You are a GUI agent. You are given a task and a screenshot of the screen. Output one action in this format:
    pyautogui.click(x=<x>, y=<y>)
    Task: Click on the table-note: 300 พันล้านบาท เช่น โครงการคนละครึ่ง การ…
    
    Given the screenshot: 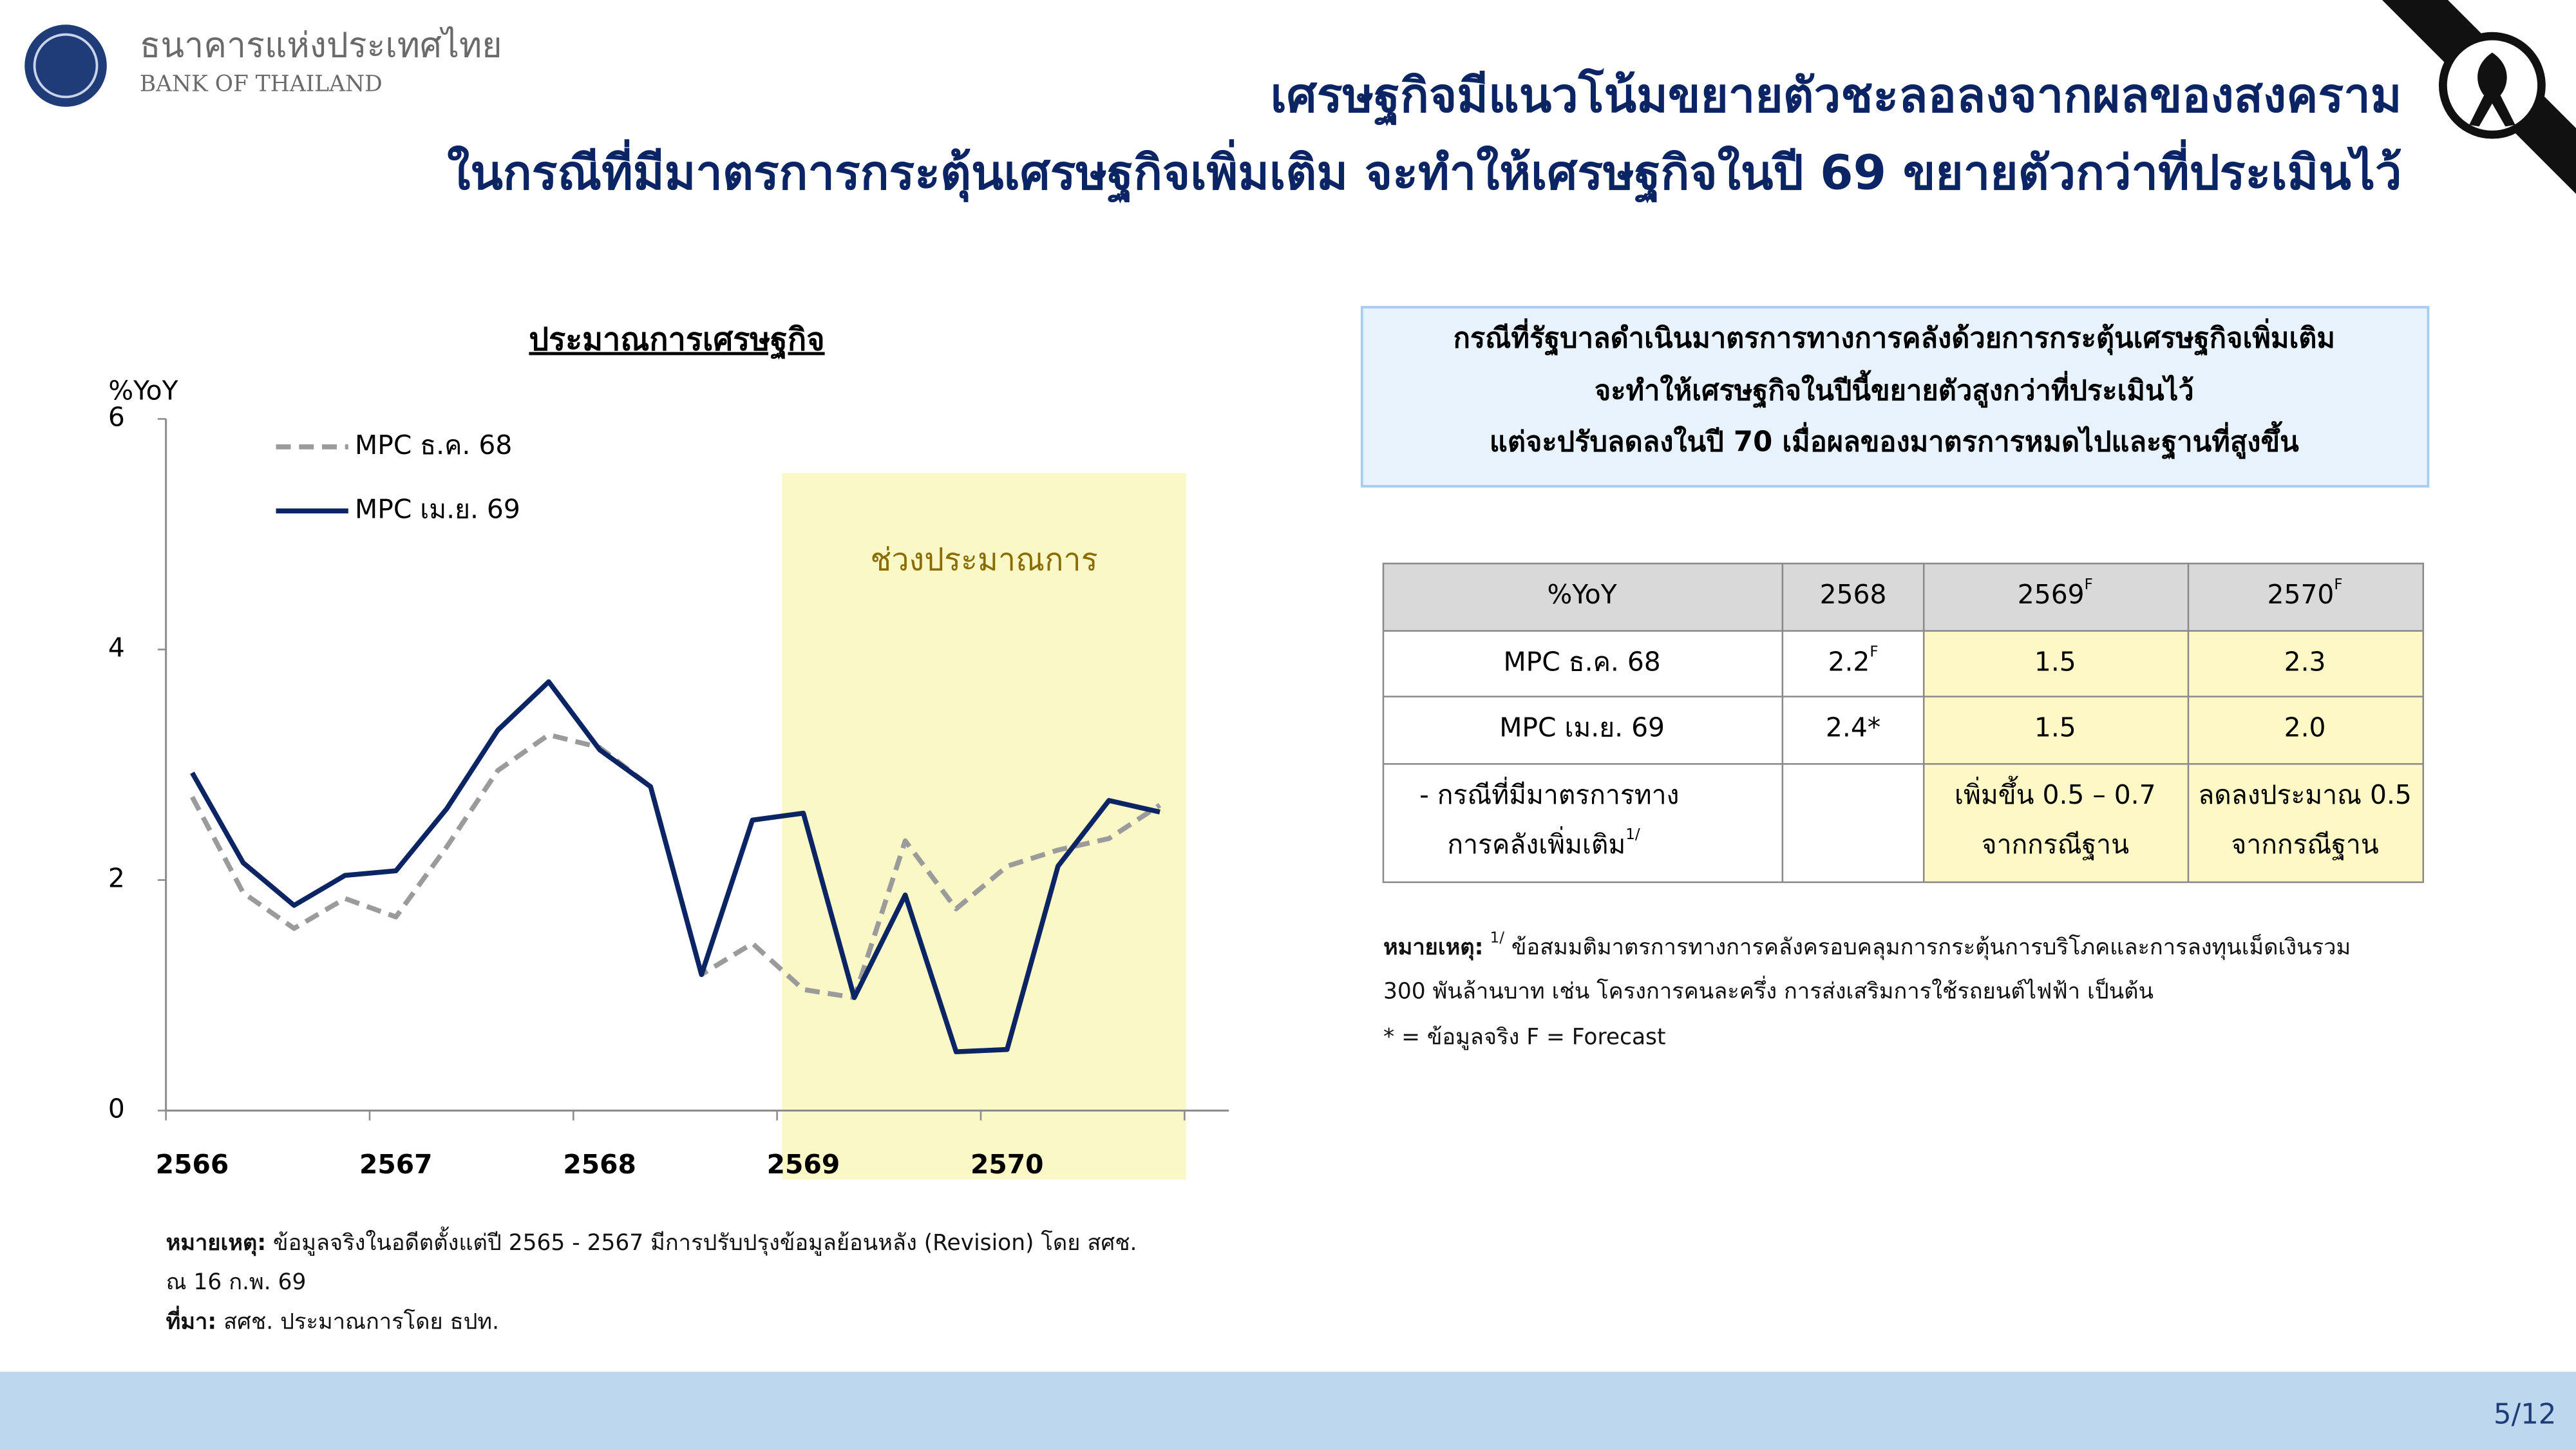 What is the action you would take?
    pyautogui.click(x=1768, y=989)
    